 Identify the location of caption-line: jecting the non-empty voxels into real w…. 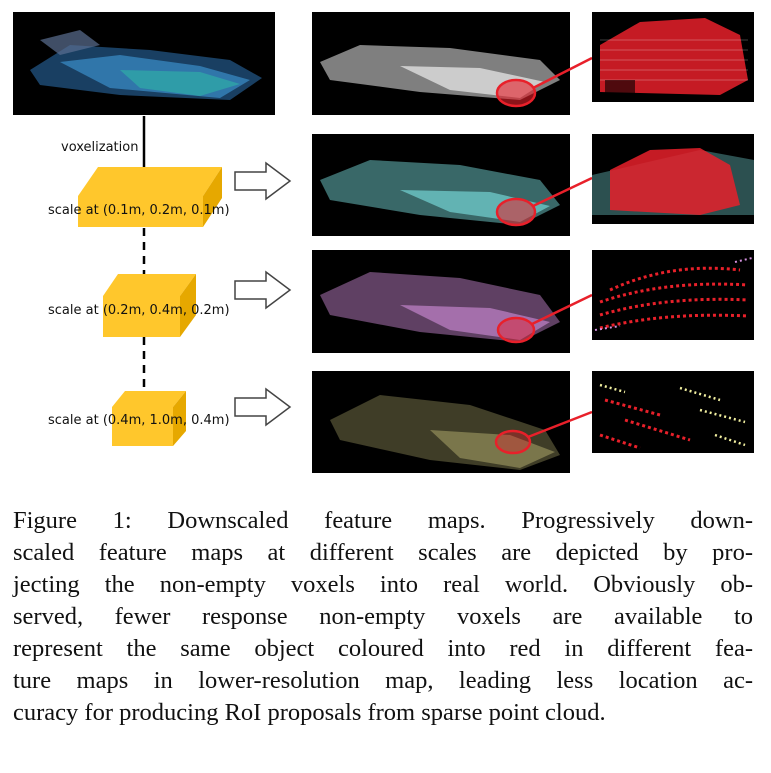
(383, 584).